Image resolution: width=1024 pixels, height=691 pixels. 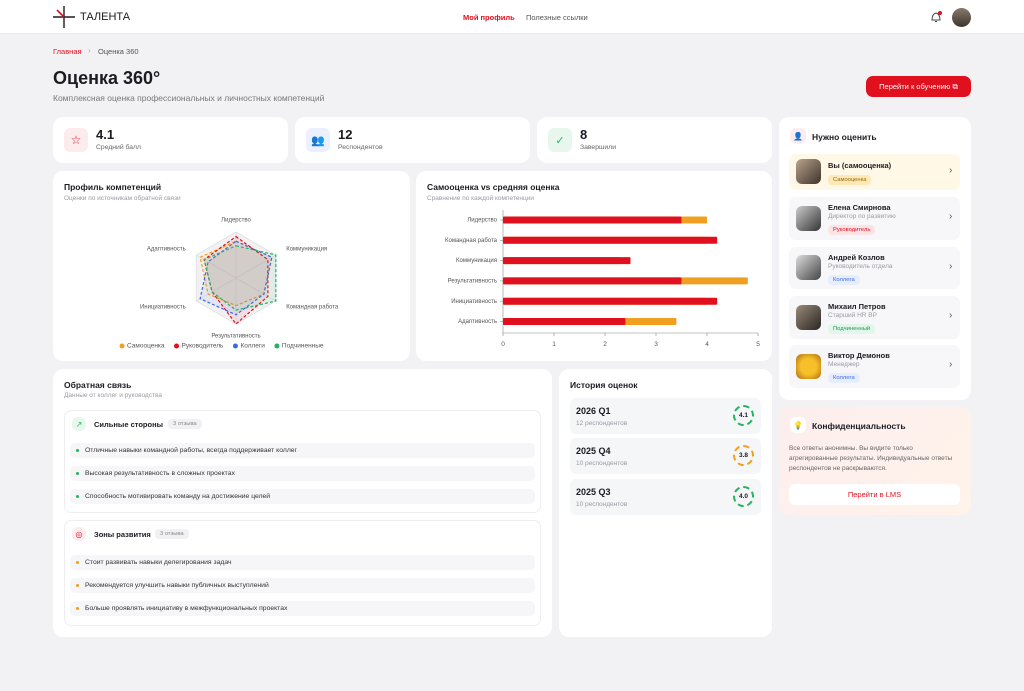 I want to click on person-row: Виктор Демонов Менеджер Коллега ›, so click(x=874, y=366).